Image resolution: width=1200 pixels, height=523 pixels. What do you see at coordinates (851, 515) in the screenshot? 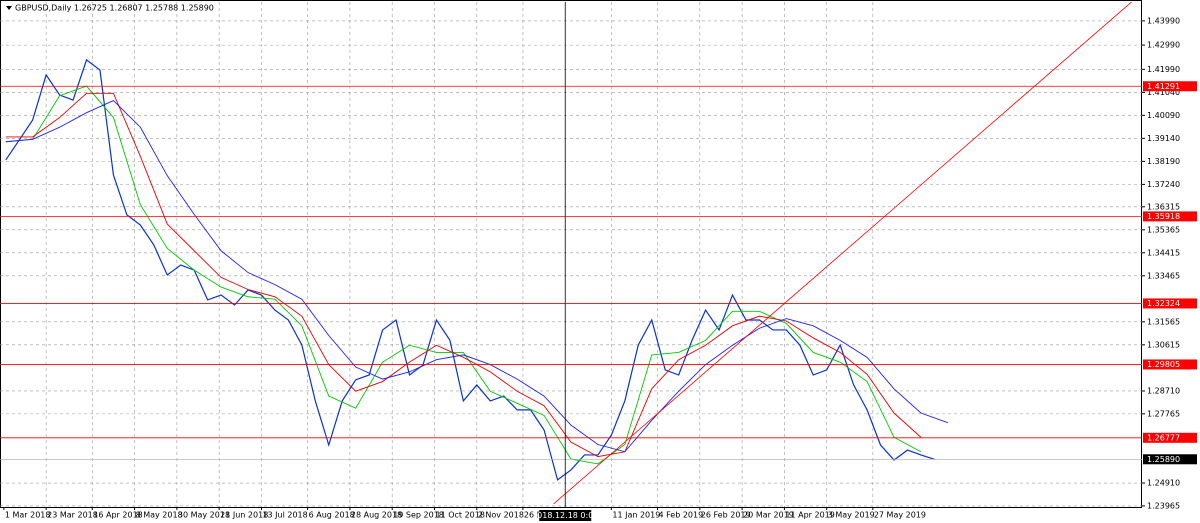
I see `x-tick-label: 3 May 2019` at bounding box center [851, 515].